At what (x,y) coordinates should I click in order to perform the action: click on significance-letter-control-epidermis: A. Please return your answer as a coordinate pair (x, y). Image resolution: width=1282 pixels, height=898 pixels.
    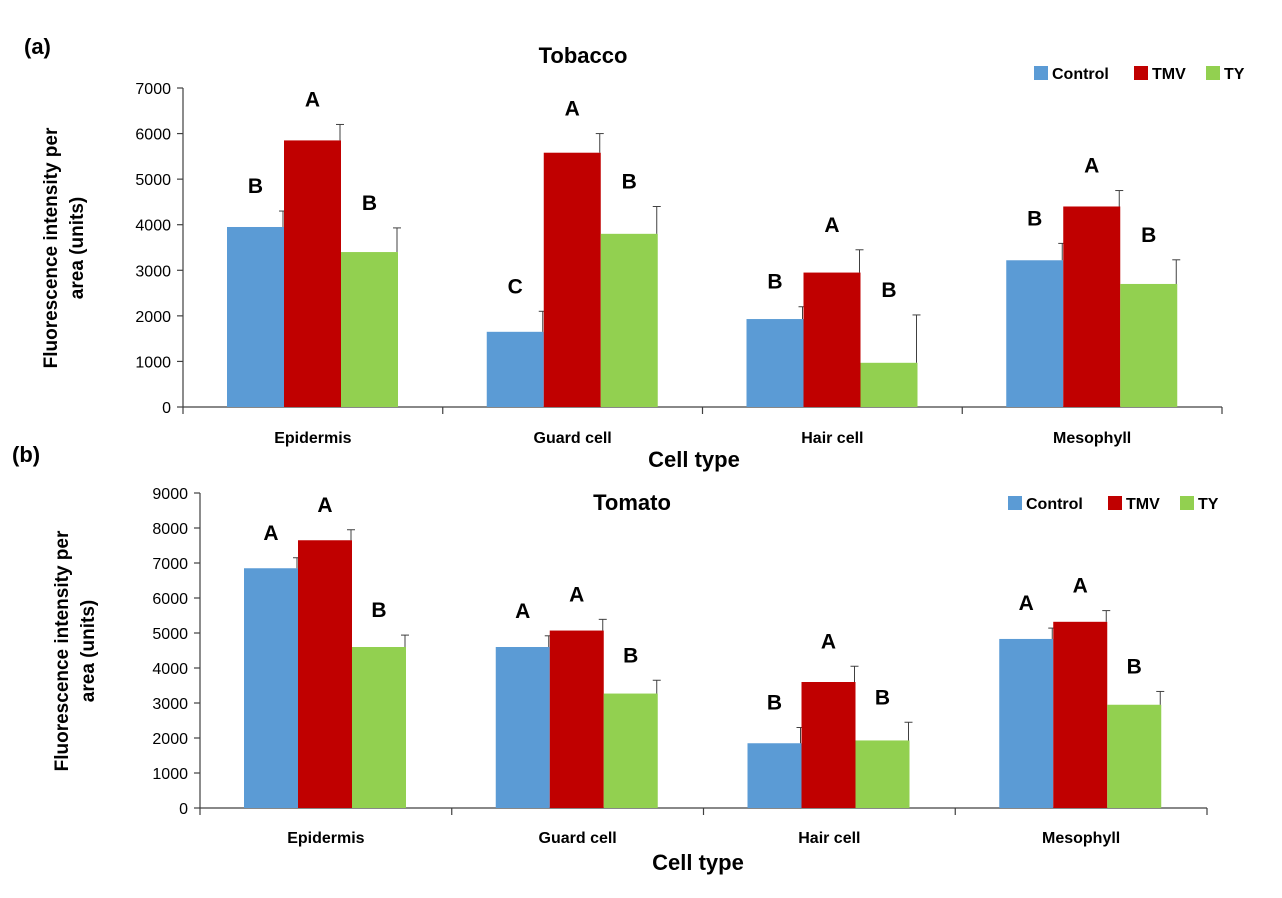
    Looking at the image, I should click on (270, 533).